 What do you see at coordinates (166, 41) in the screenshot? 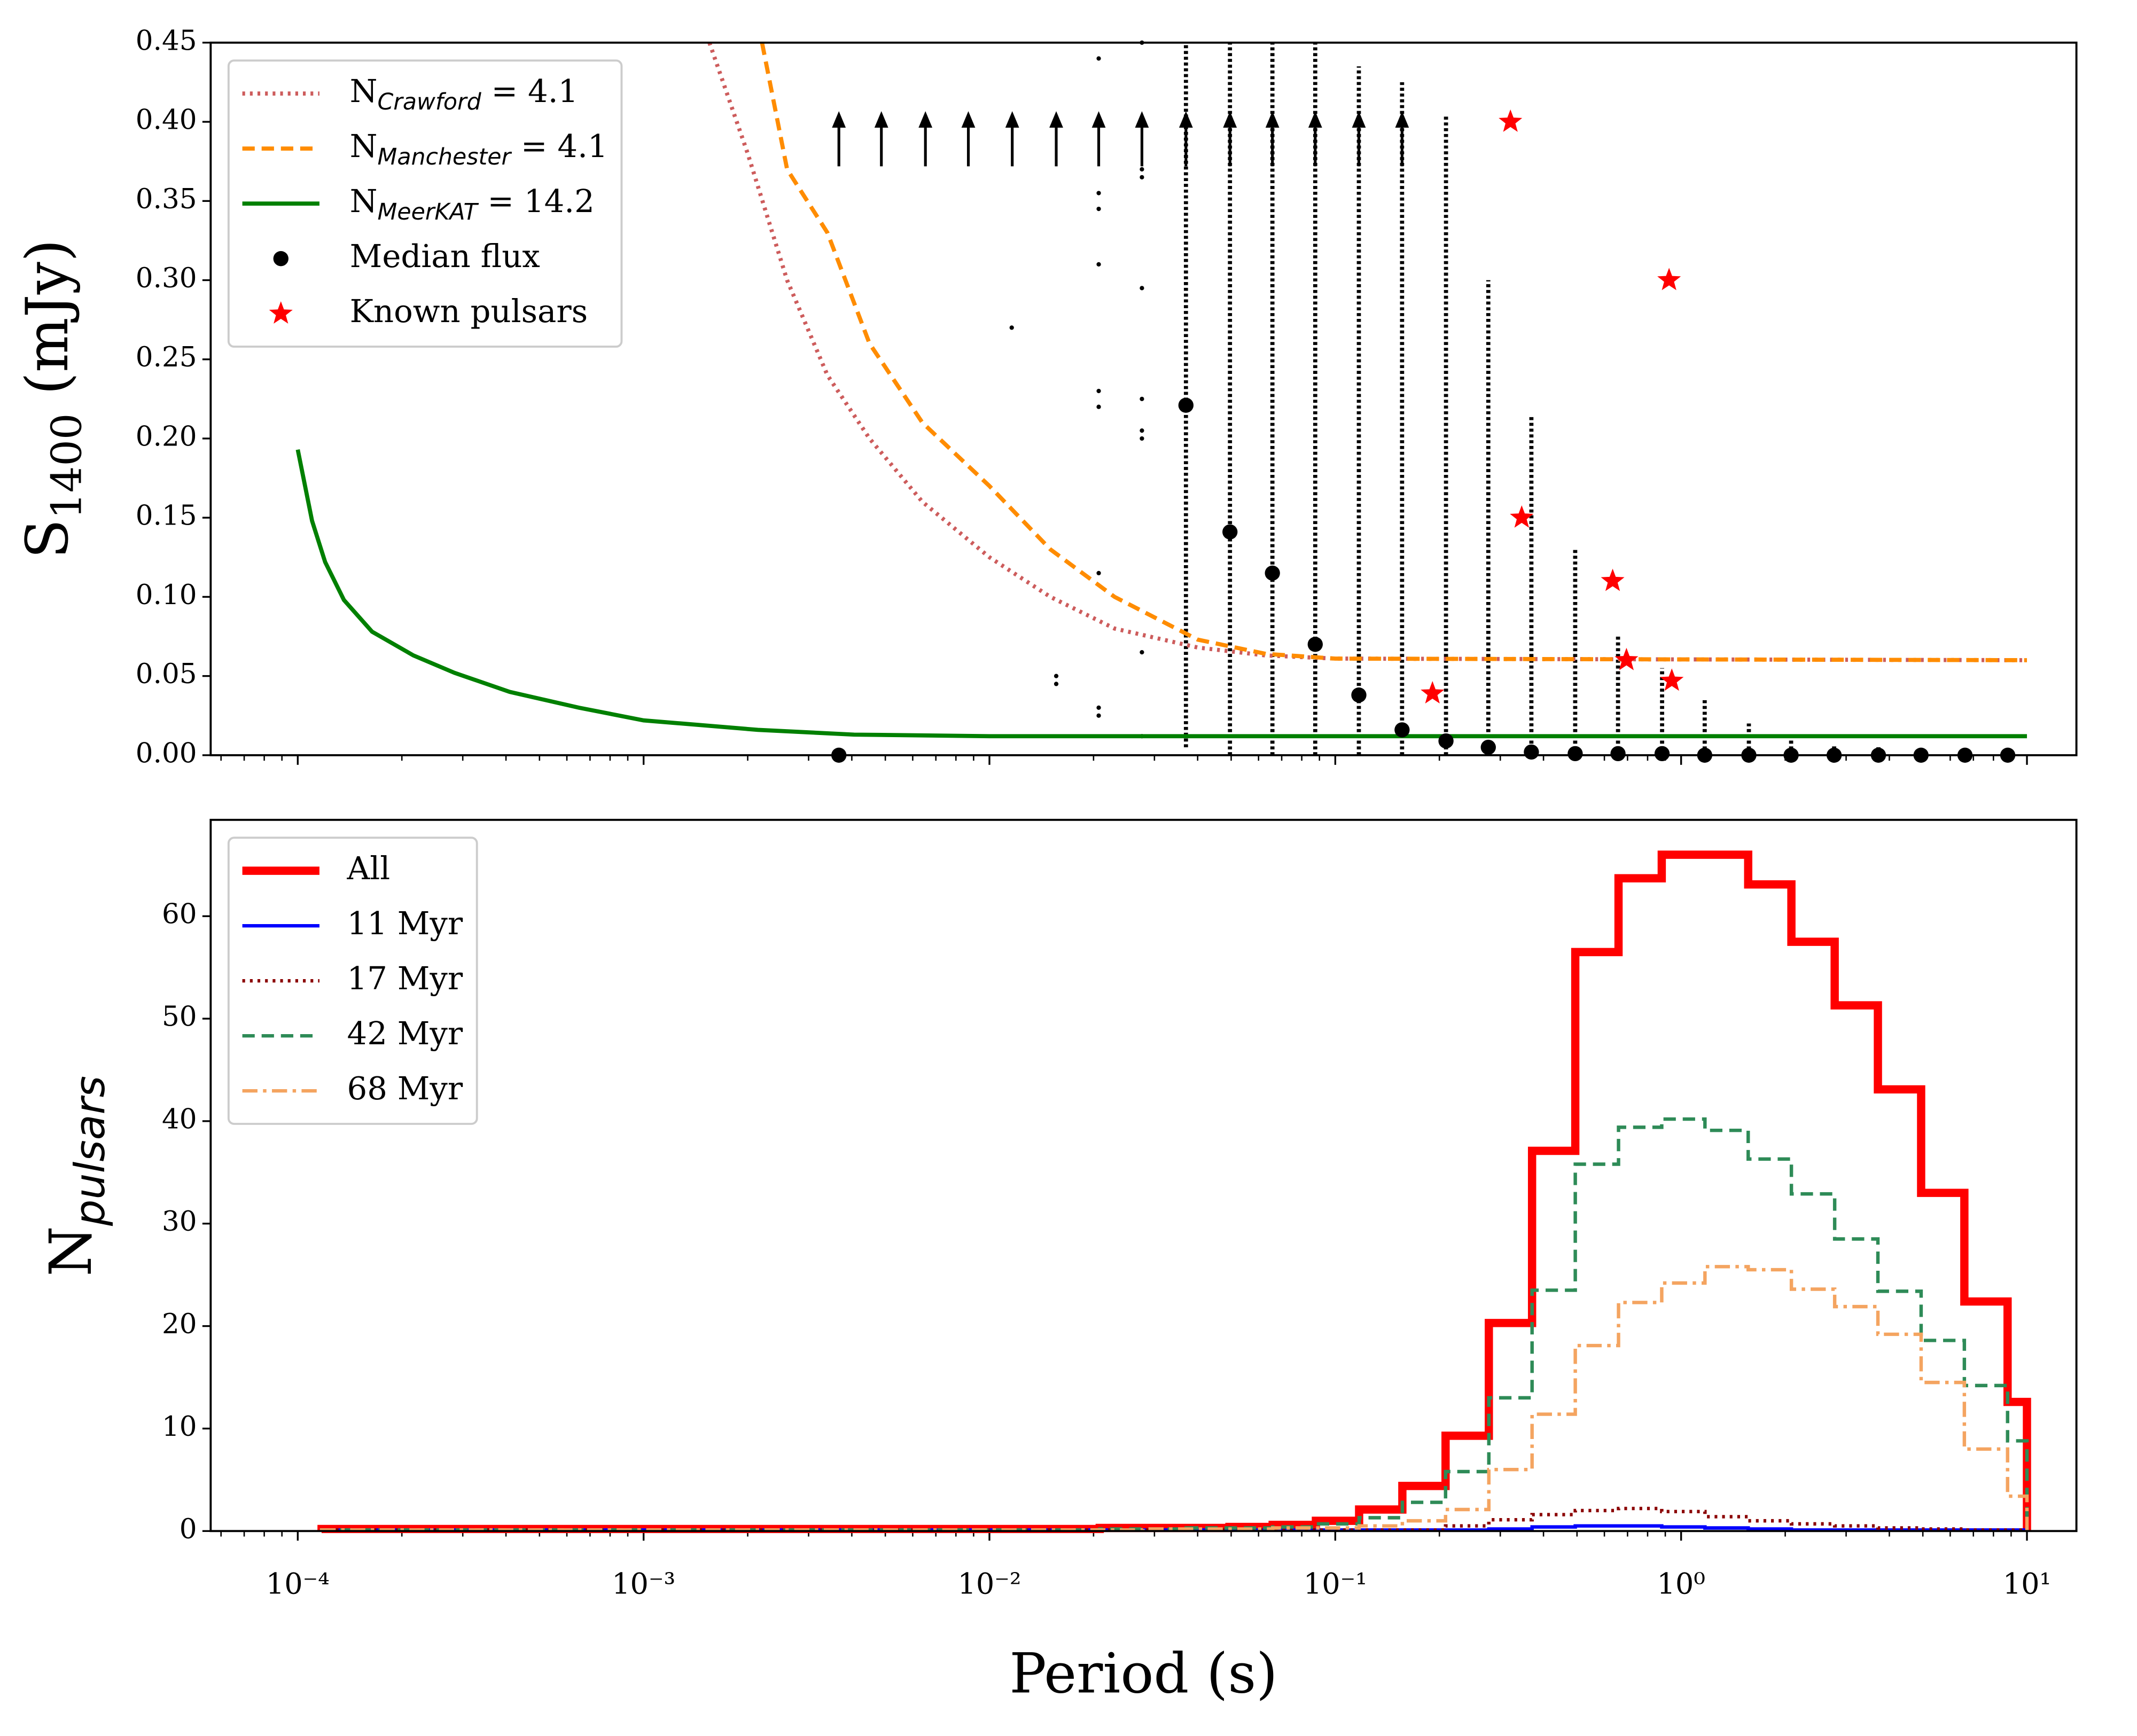
I see `y-tick-label: 0.45` at bounding box center [166, 41].